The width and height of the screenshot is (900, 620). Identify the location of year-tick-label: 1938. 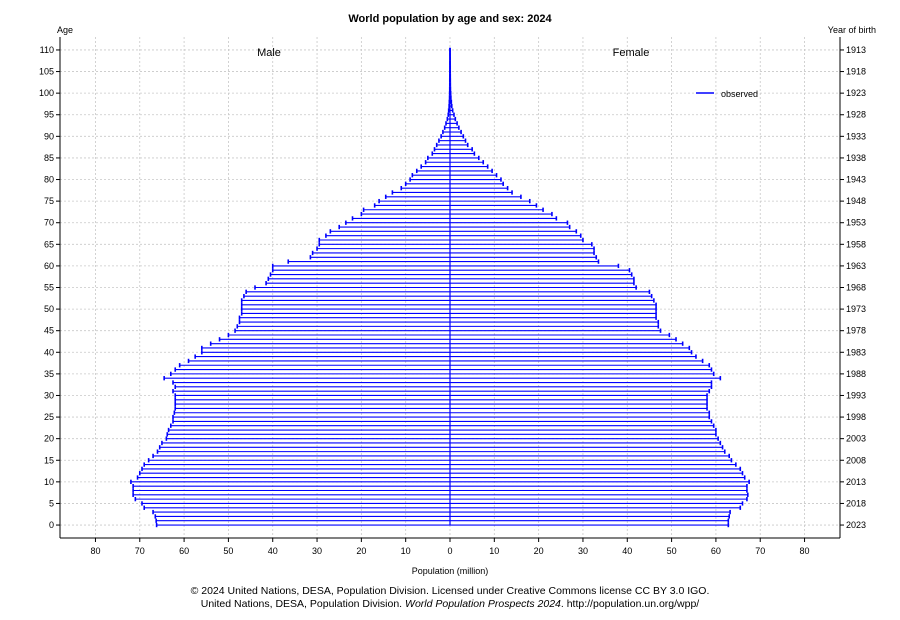
(856, 158).